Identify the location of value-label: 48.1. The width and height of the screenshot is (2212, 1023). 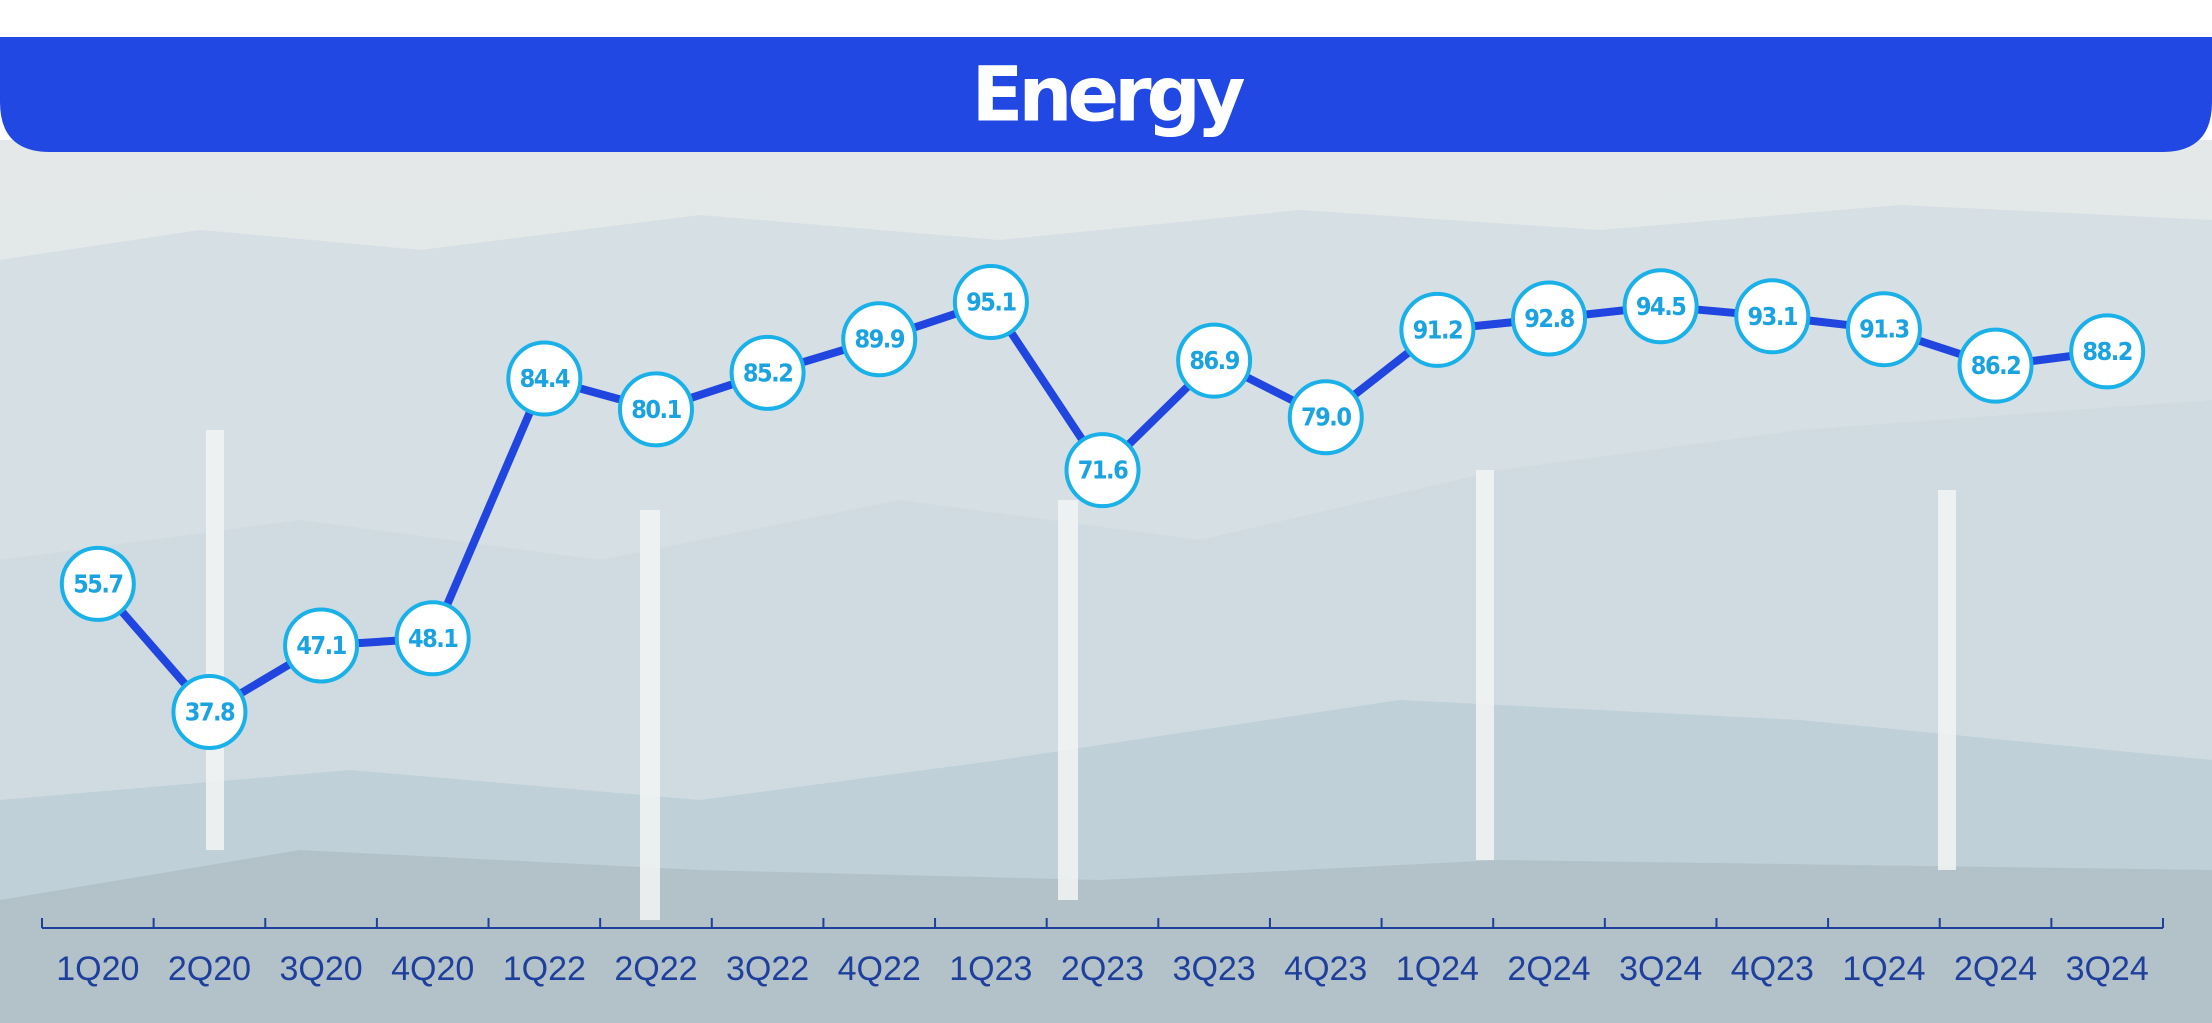
(433, 638).